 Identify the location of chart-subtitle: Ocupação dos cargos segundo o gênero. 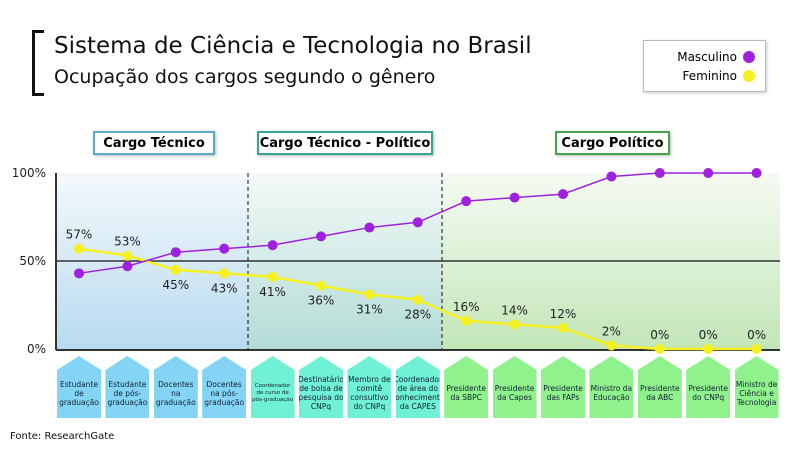
(245, 77).